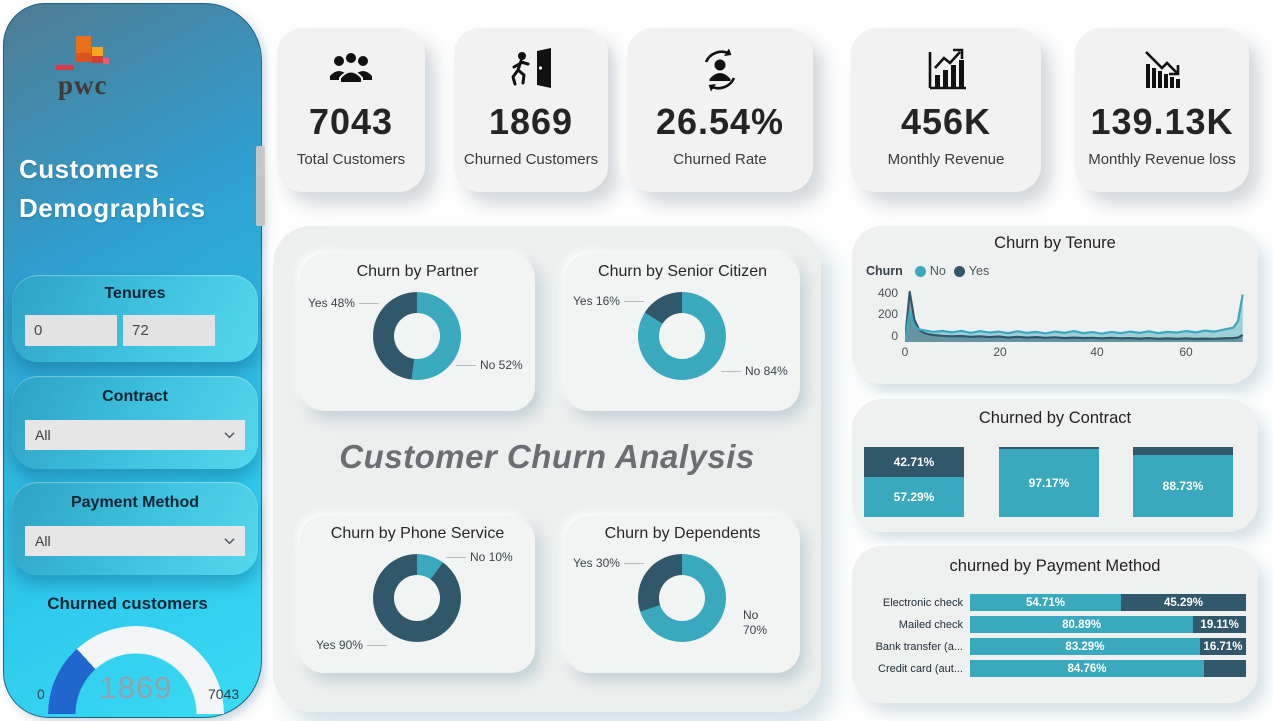  Describe the element at coordinates (1075, 313) in the screenshot. I see `tenure-area-chart` at that location.